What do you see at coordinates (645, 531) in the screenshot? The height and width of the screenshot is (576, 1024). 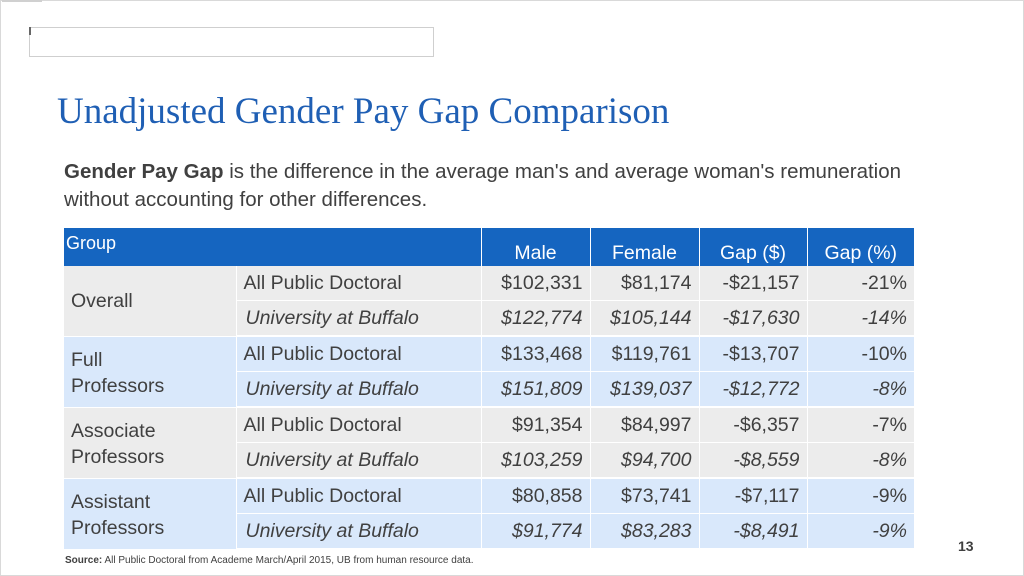 I see `female-cell: $83,283` at bounding box center [645, 531].